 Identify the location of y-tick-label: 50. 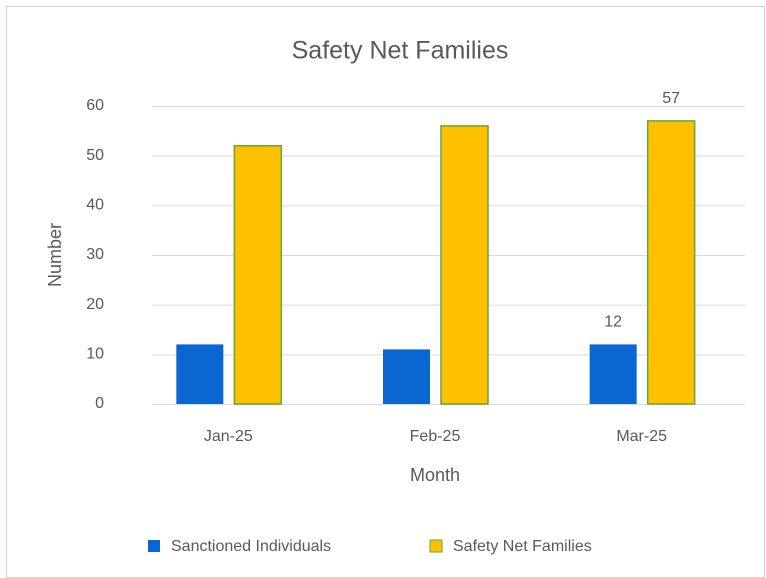
(95, 155).